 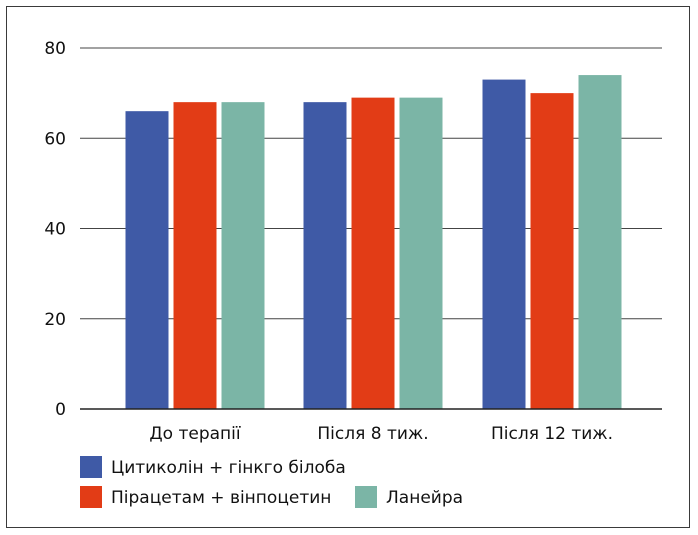 I want to click on legend-label-1: Цитиколін + гінкго білоба, so click(x=228, y=468).